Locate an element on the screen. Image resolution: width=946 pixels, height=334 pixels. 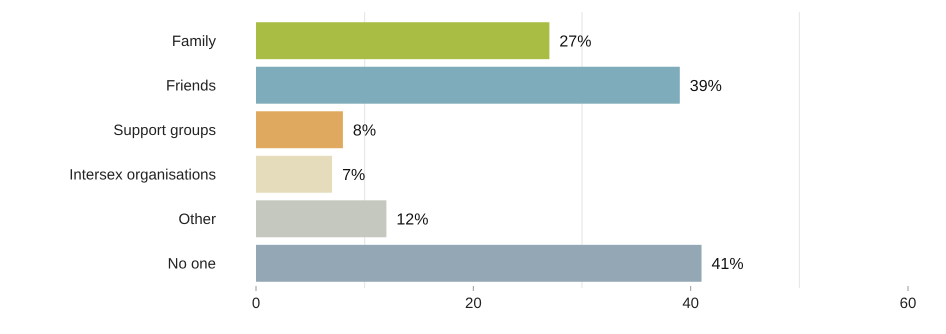
data-label: 7% is located at coordinates (354, 175).